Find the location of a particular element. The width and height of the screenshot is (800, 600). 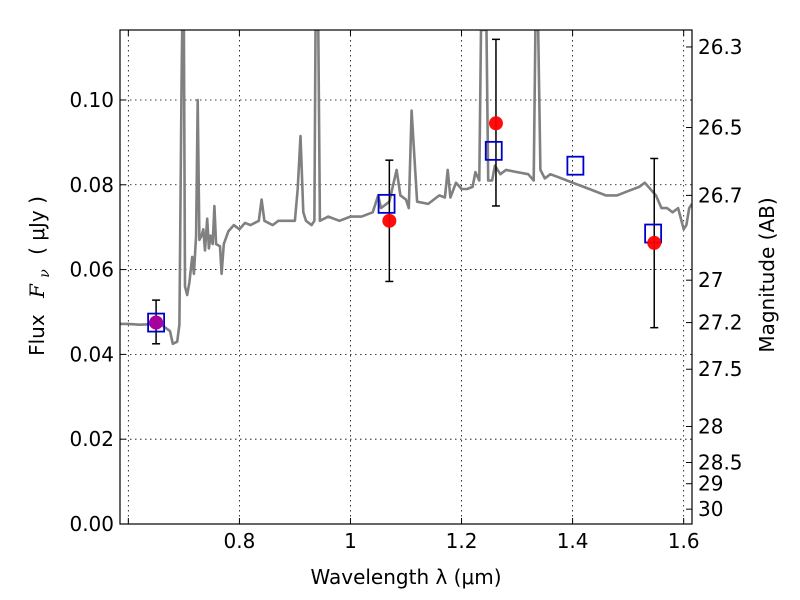

y2-tick-label: 29 is located at coordinates (710, 484).